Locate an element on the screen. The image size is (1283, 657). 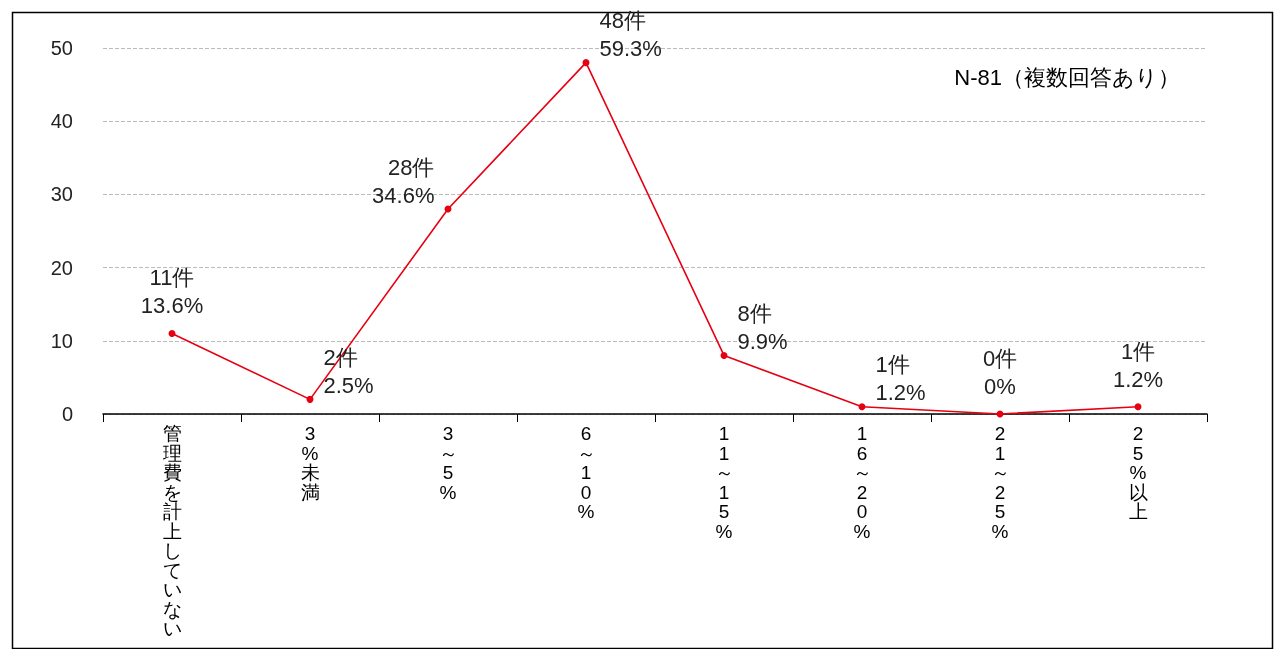
y-tick-label: 0 is located at coordinates (67, 414).